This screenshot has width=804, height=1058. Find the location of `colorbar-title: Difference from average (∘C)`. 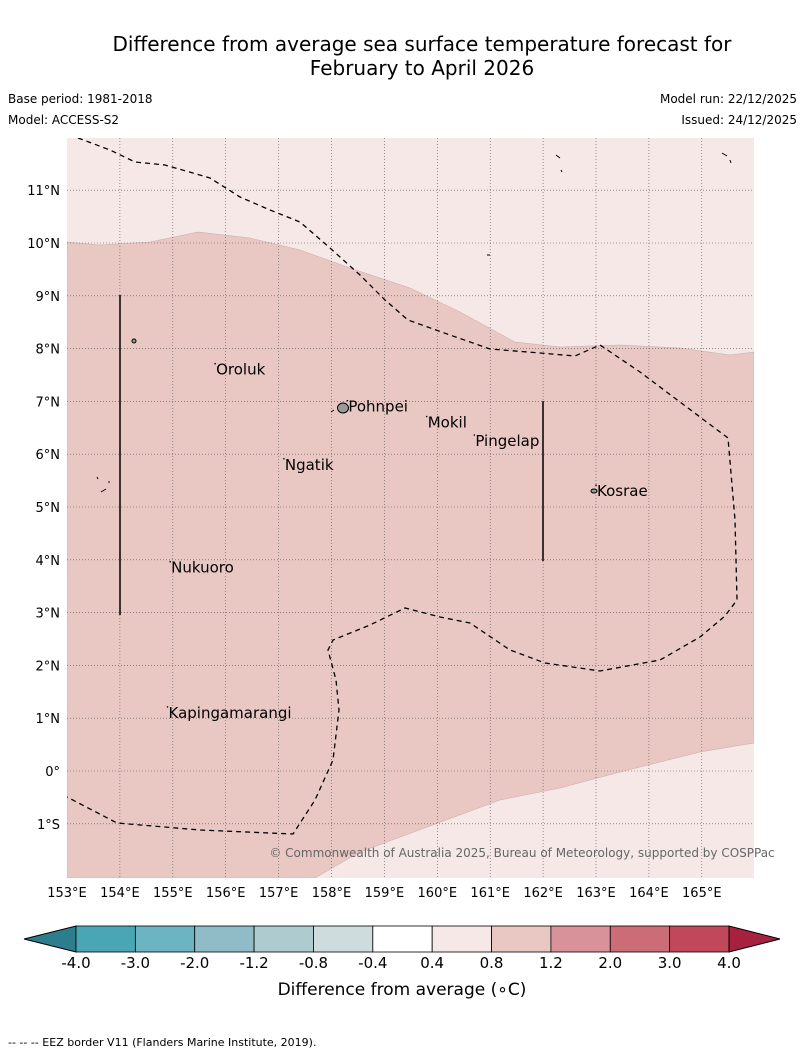

colorbar-title: Difference from average (∘C) is located at coordinates (402, 990).